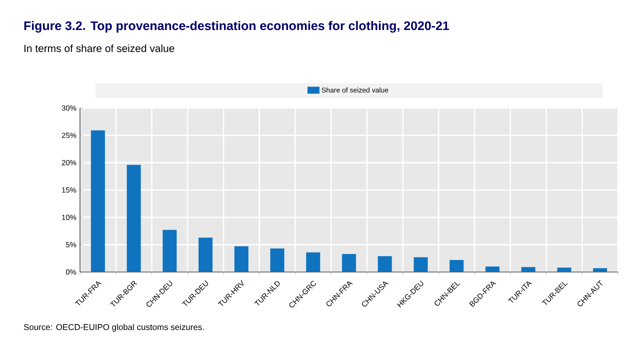 The image size is (640, 343). Describe the element at coordinates (114, 328) in the screenshot. I see `source-note: Source: OECD-EUIPO global customs seizures.` at that location.